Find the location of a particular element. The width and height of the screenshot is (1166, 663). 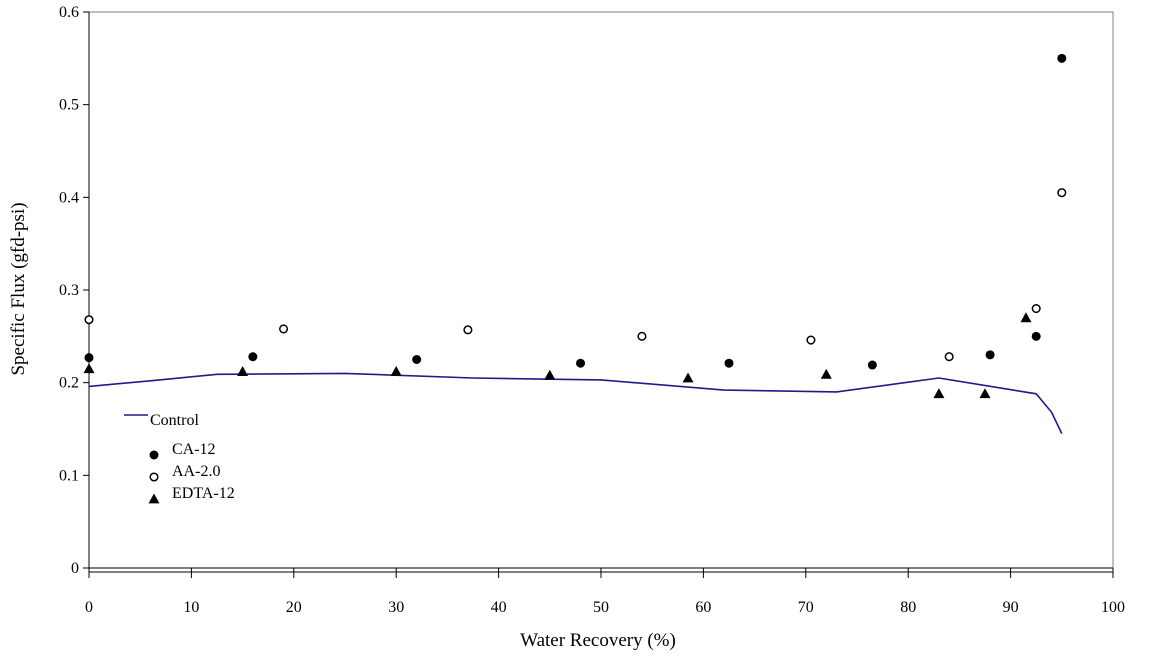

y-axis-title: Specific Flux (gfd-psi) is located at coordinates (18, 288).